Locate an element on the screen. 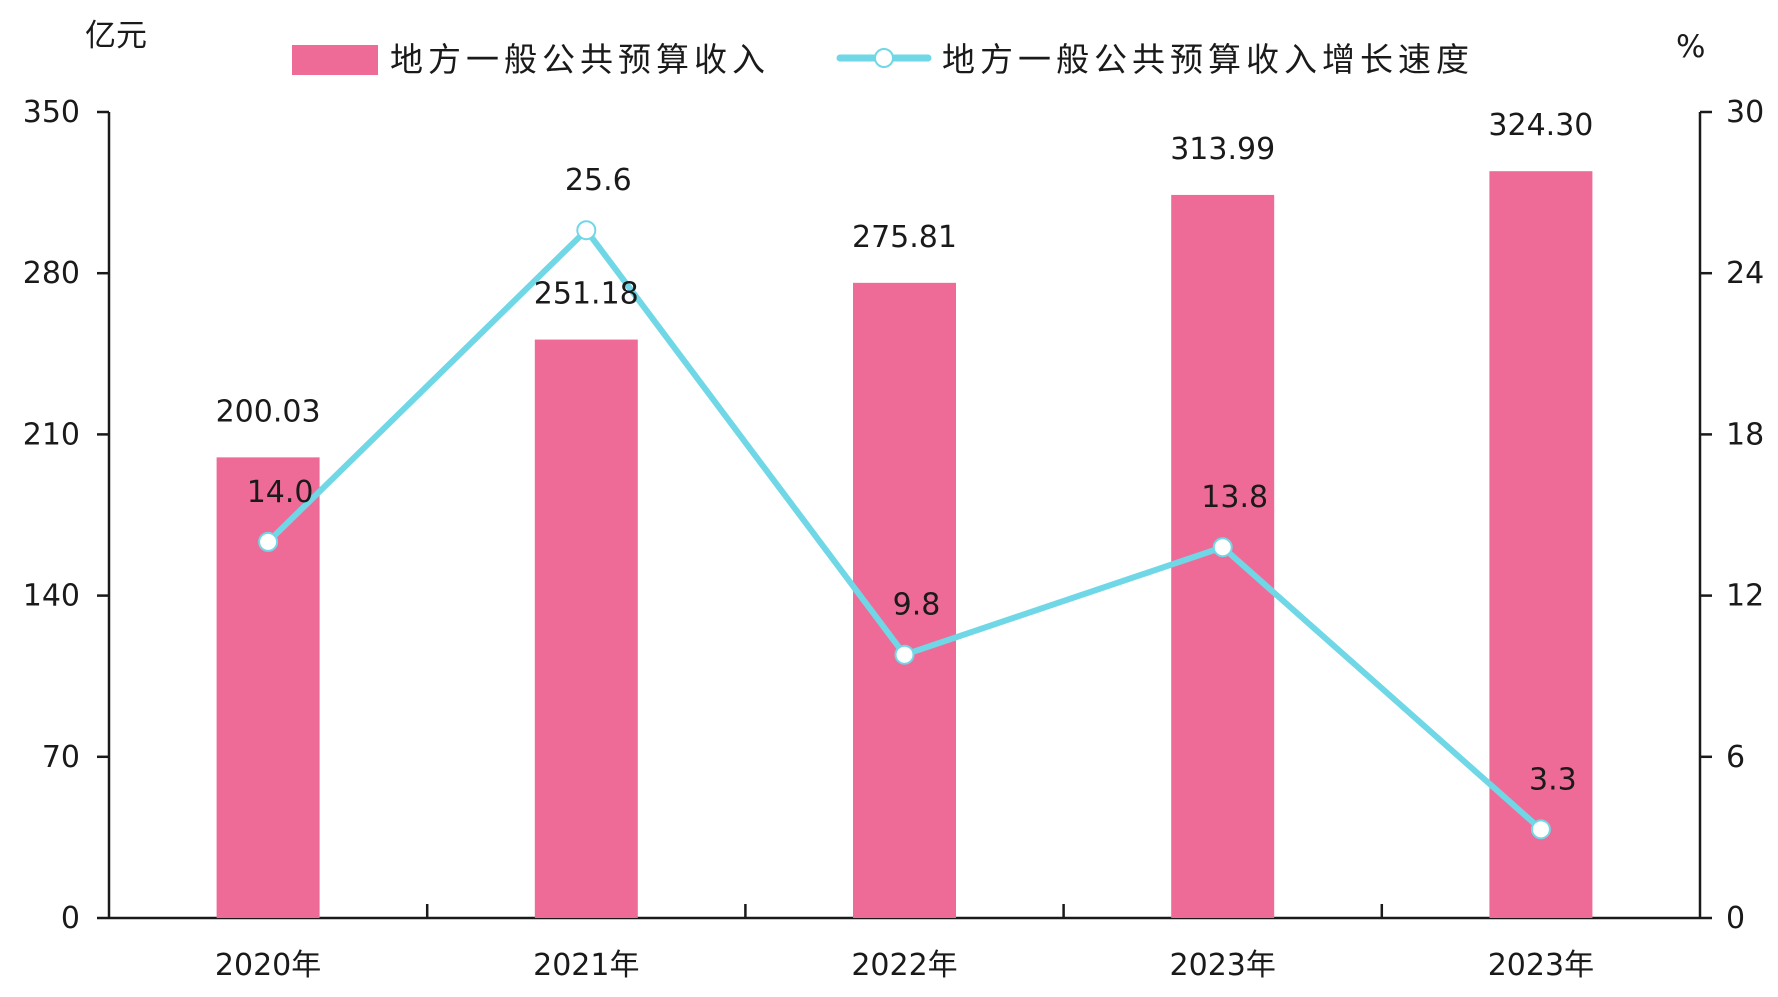 The width and height of the screenshot is (1778, 997). left-axis-unit: 亿元 is located at coordinates (116, 36).